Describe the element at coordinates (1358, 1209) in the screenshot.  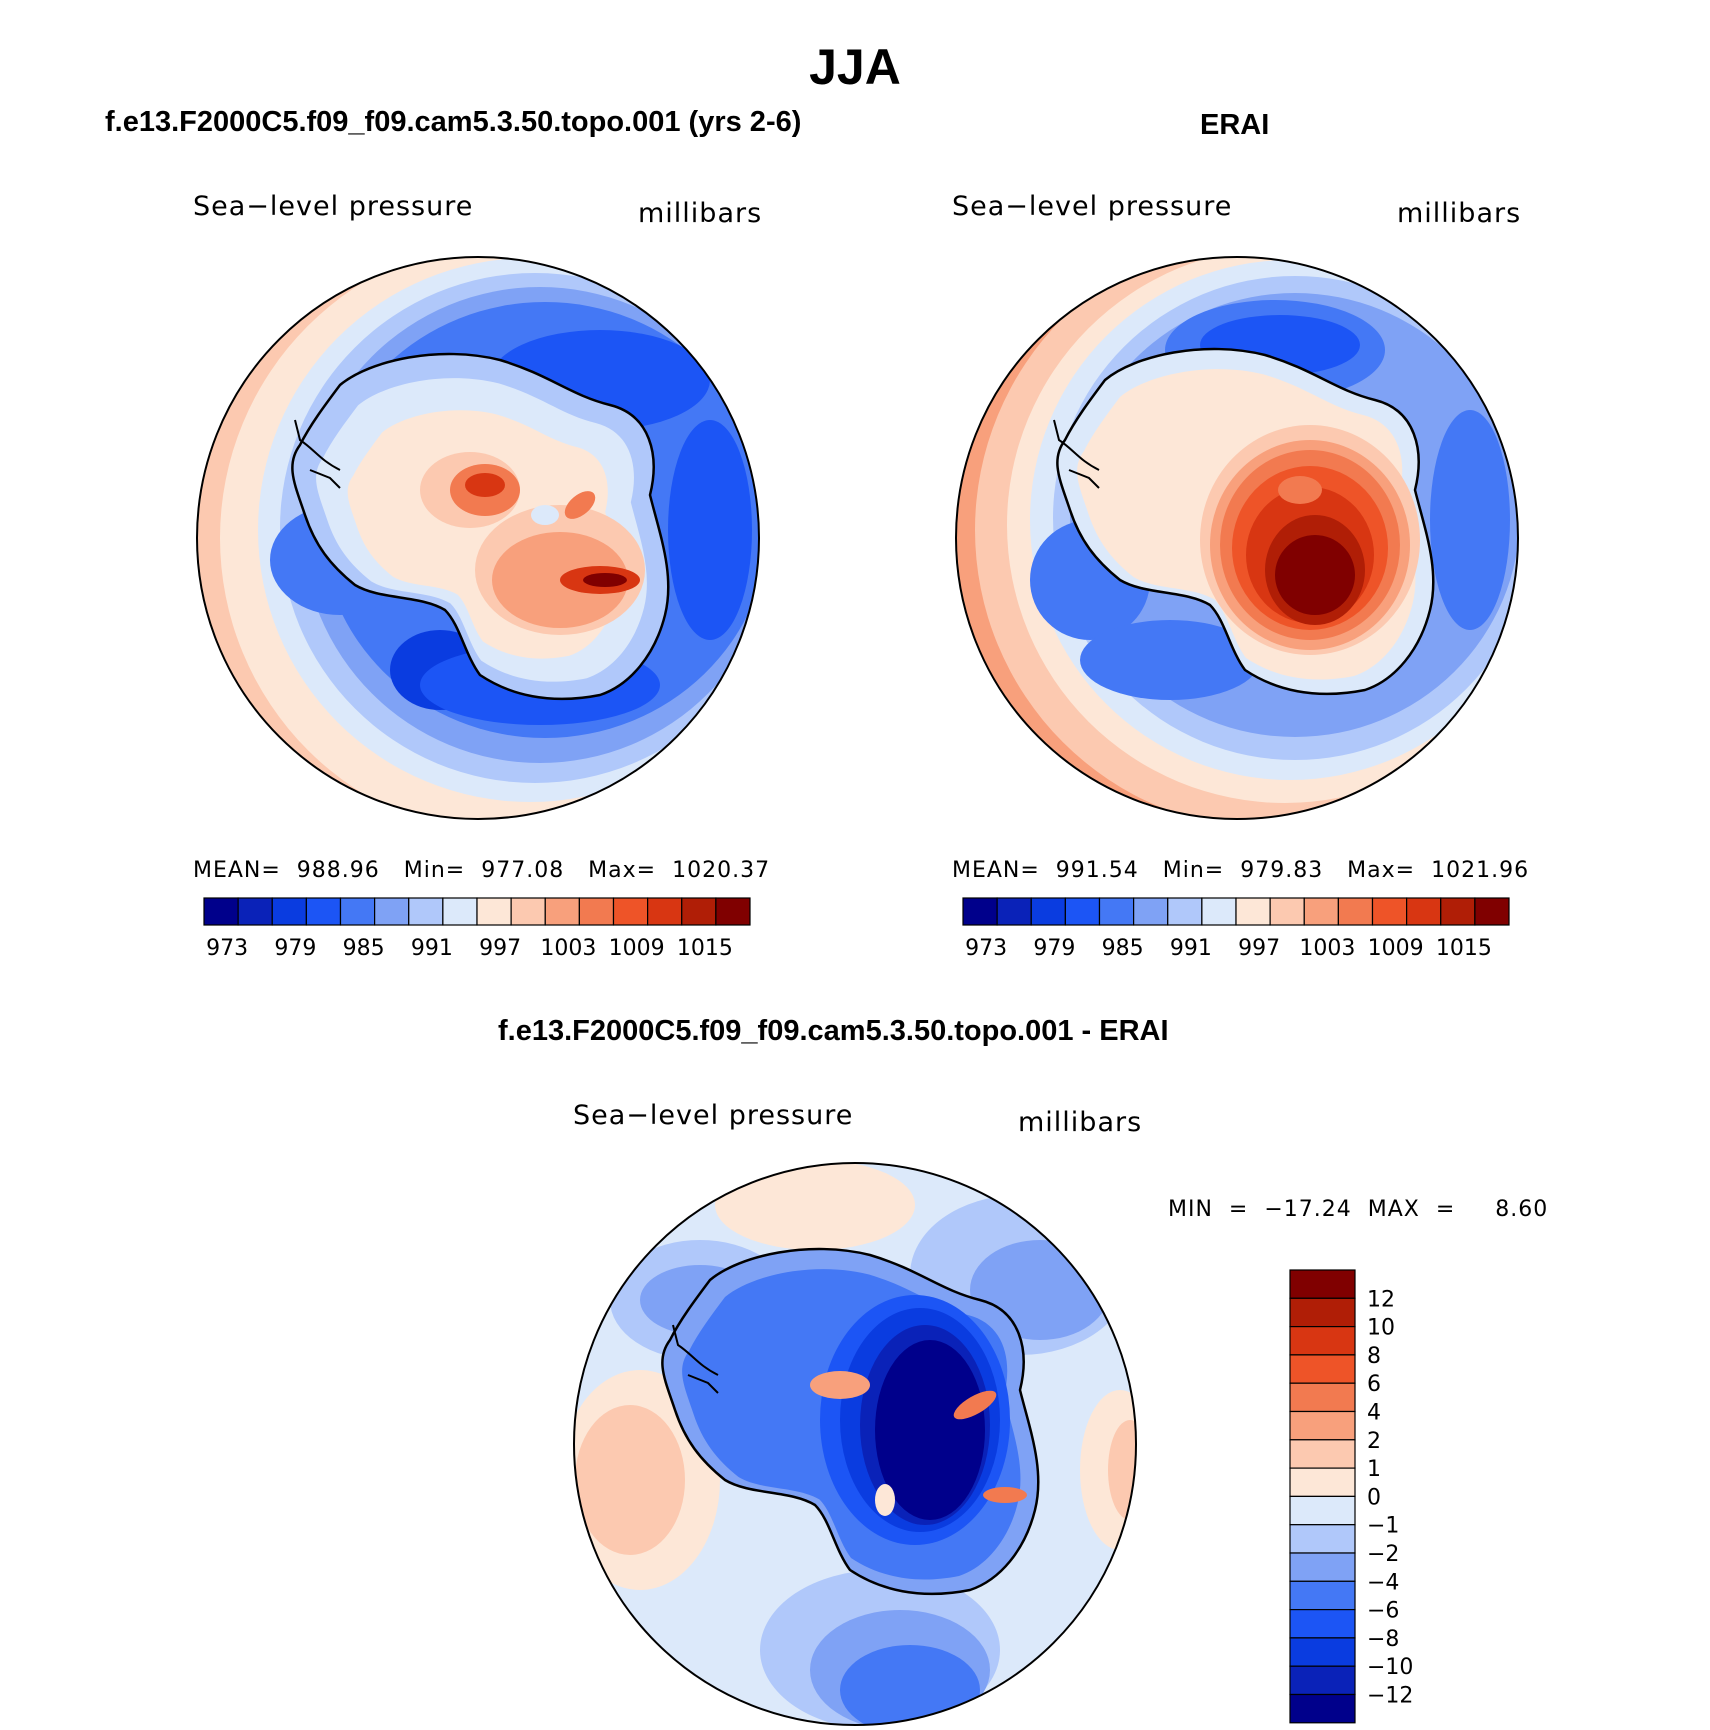
I see `panel3-stats: MIN = −17.24 MAX = 8.60` at that location.